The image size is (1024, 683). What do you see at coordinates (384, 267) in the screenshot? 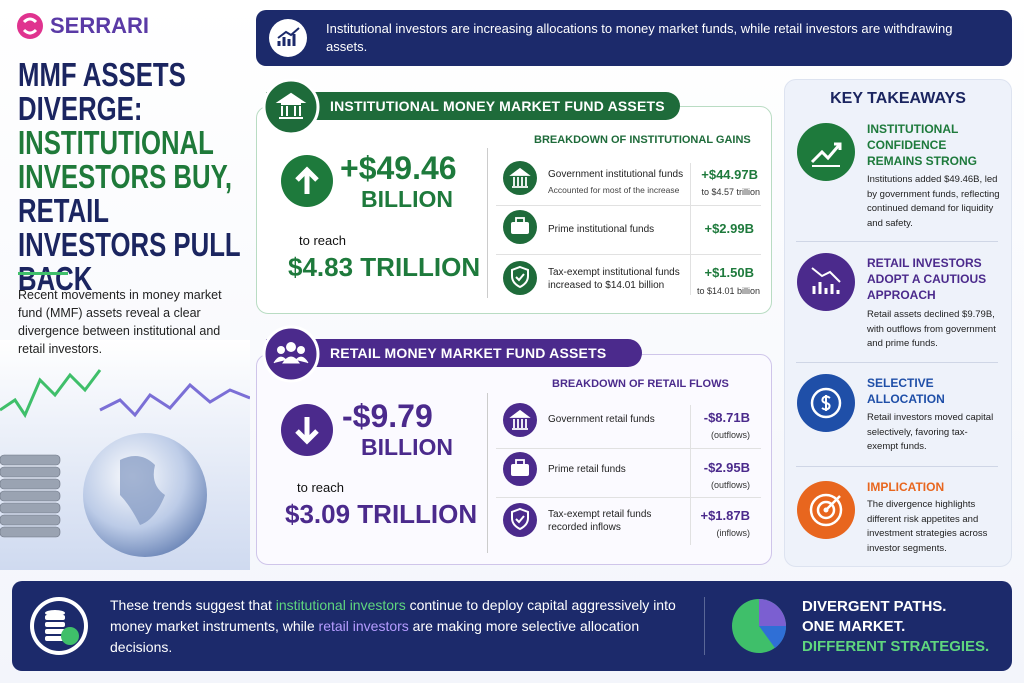
I see `institutional-reach: $4.83 TRILLION` at bounding box center [384, 267].